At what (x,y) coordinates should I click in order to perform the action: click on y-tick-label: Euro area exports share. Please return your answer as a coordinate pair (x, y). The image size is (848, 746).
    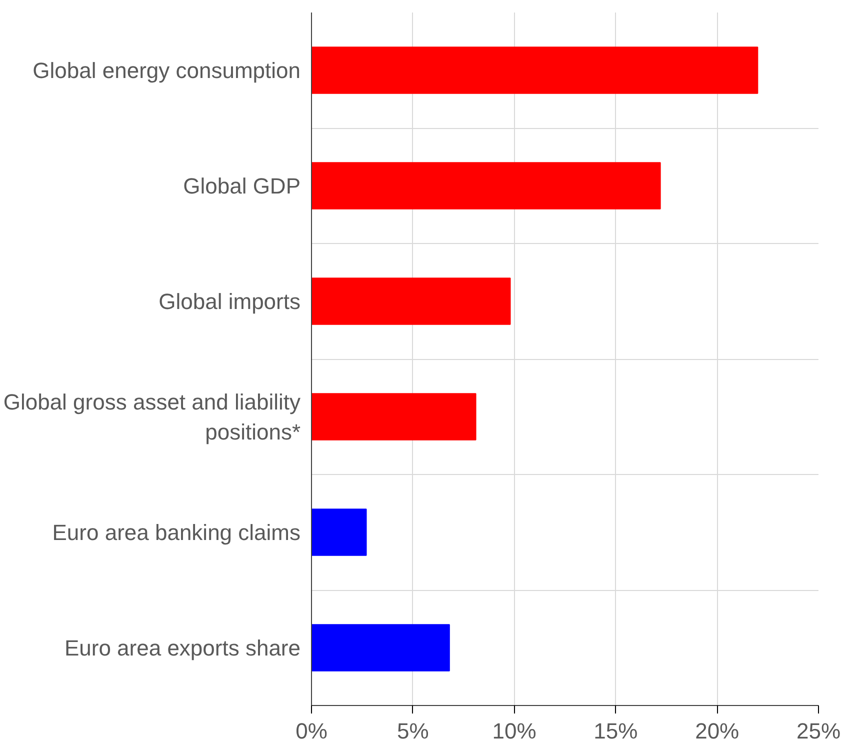
    Looking at the image, I should click on (182, 647).